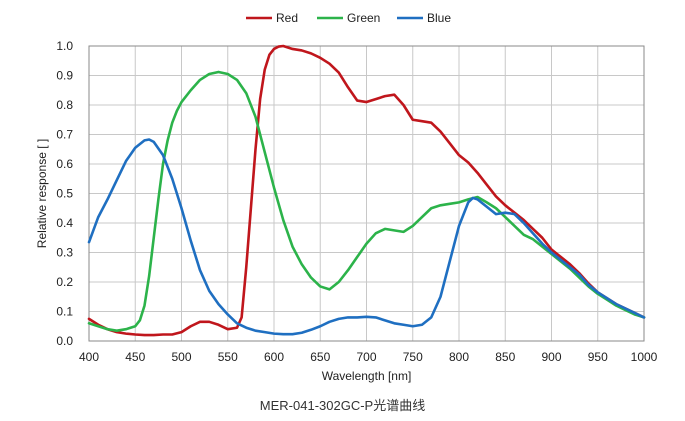  I want to click on y-tick-label: 0.9, so click(64, 76).